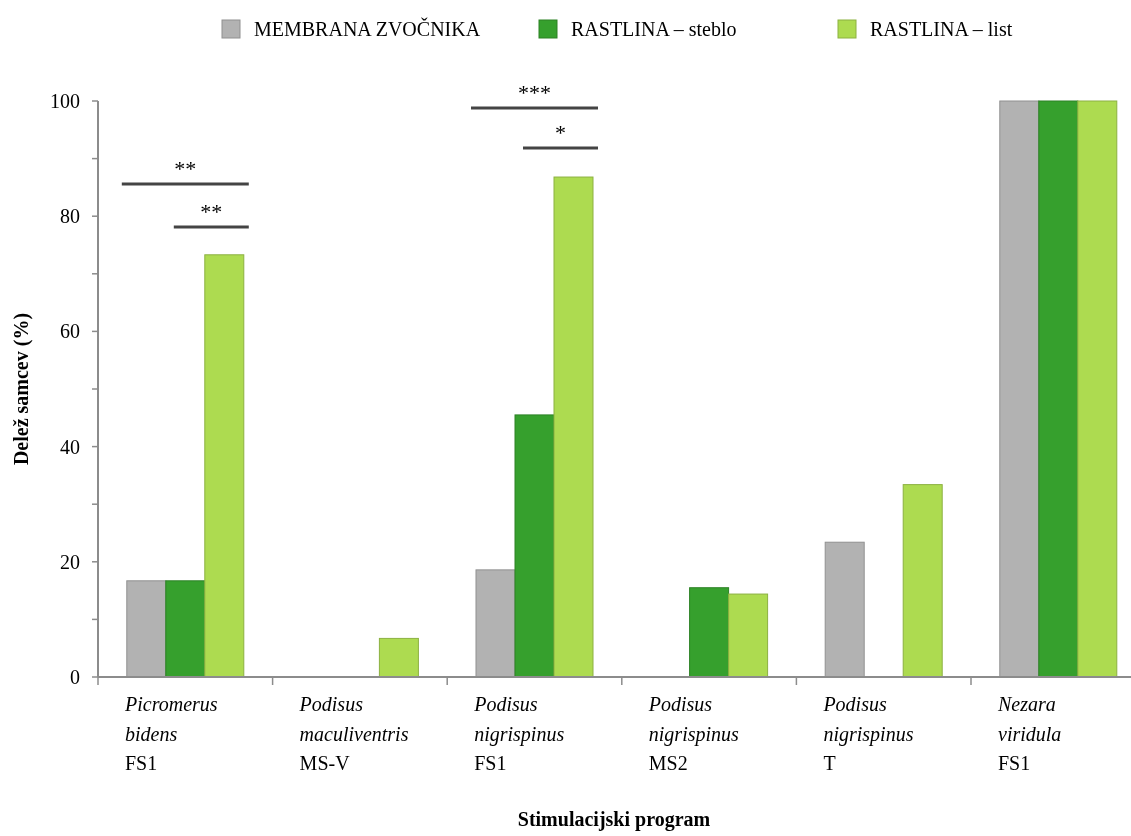 The width and height of the screenshot is (1131, 836). What do you see at coordinates (65, 101) in the screenshot?
I see `y-tick-label: 100` at bounding box center [65, 101].